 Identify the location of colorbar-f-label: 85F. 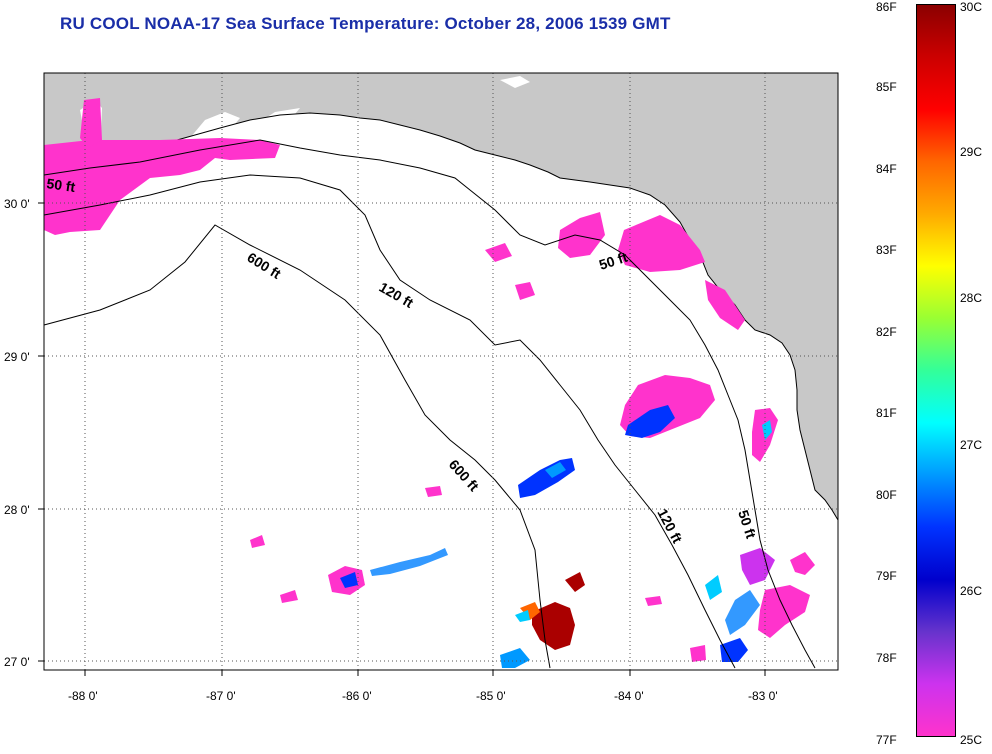
(886, 87).